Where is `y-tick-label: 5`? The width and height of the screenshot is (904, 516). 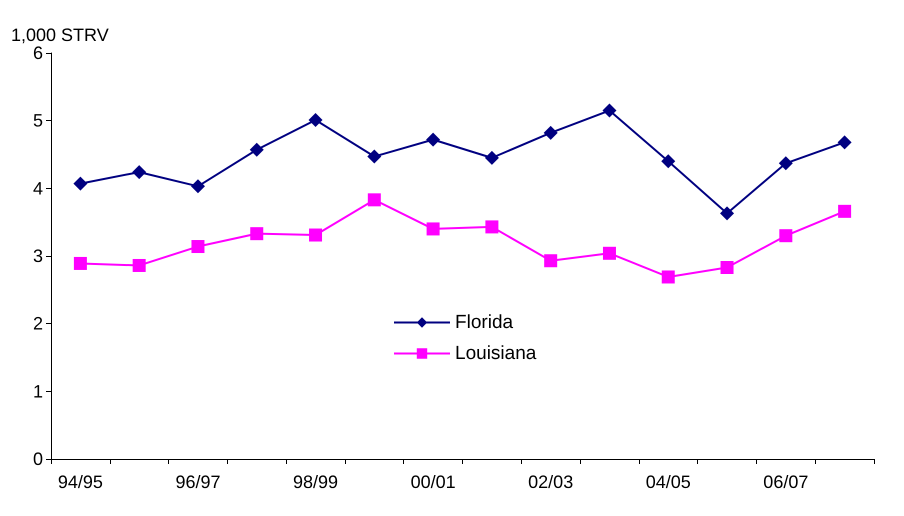
y-tick-label: 5 is located at coordinates (37, 120).